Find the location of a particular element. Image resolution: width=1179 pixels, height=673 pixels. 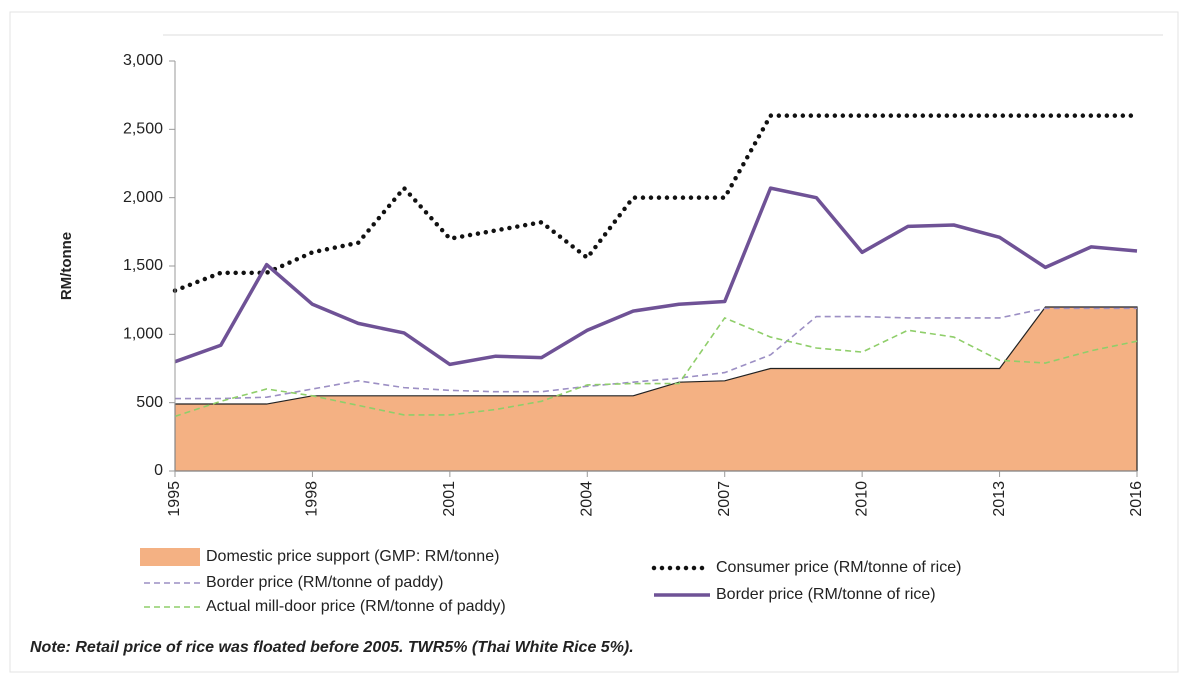

legend-label: Border price (RM/tonne of paddy) is located at coordinates (324, 582).